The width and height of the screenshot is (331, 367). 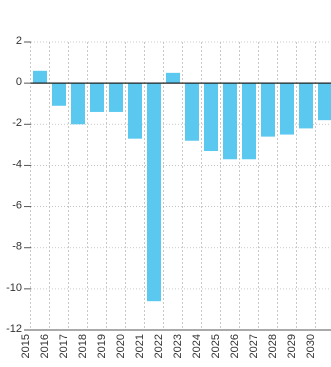 What do you see at coordinates (17, 205) in the screenshot?
I see `y-tick-label: -6` at bounding box center [17, 205].